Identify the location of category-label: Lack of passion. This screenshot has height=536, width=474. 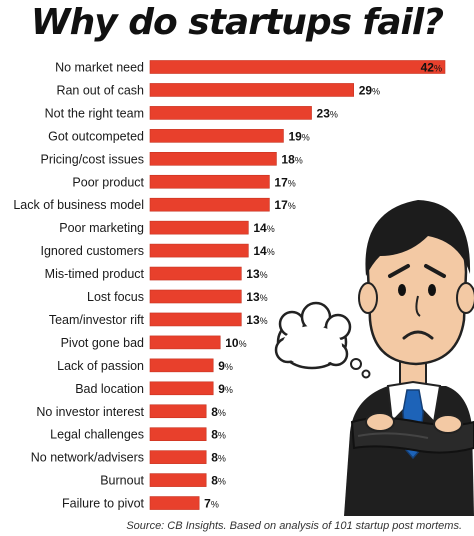
(100, 366).